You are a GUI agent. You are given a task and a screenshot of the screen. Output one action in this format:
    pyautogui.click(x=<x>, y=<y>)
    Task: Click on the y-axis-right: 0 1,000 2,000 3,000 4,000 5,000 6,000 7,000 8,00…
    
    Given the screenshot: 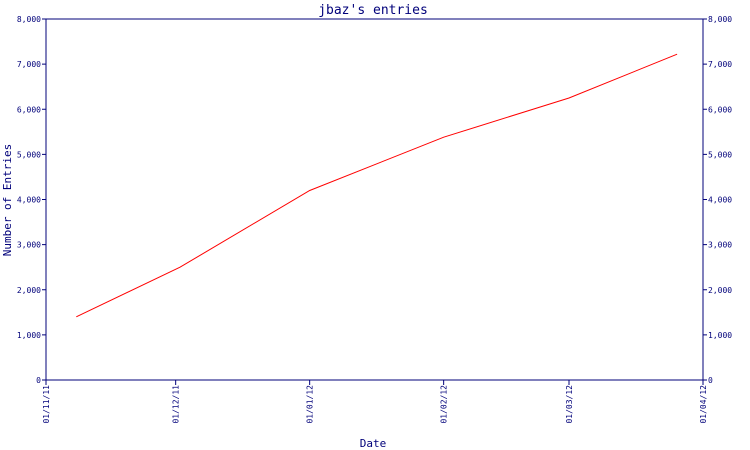 What is the action you would take?
    pyautogui.click(x=717, y=200)
    